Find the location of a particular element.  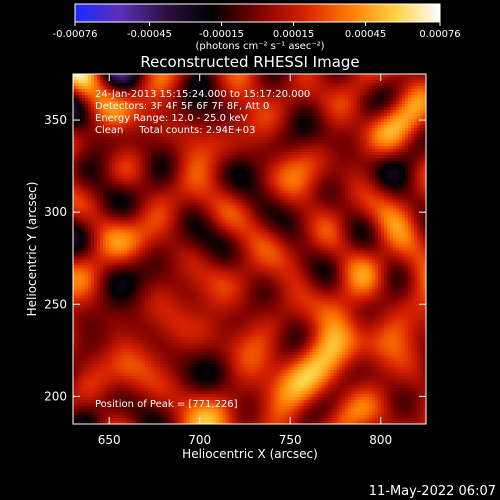

y-axis-label: Heliocentric Y (arcsec) is located at coordinates (32, 249).